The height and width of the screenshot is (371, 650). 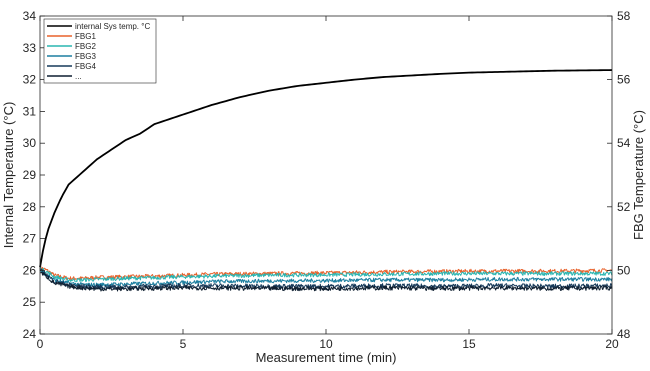 I want to click on y-right-tick-label-4: 56, so click(x=624, y=80).